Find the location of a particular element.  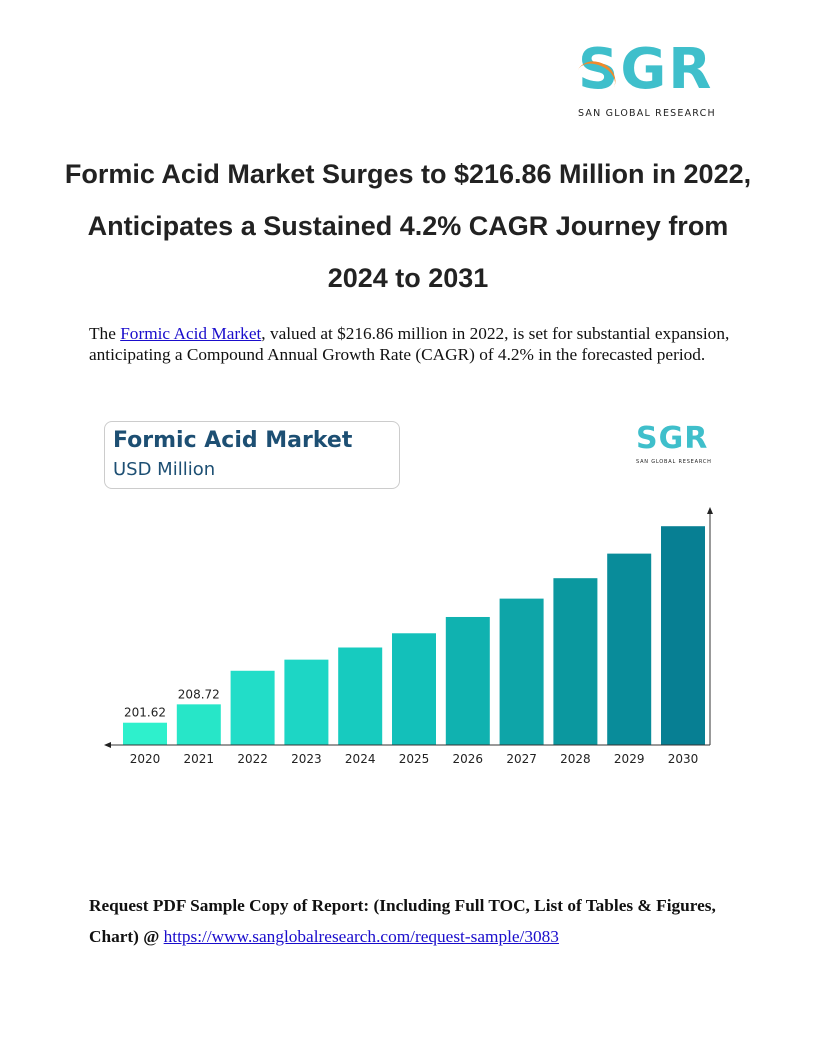

bar-2025 is located at coordinates (414, 689).